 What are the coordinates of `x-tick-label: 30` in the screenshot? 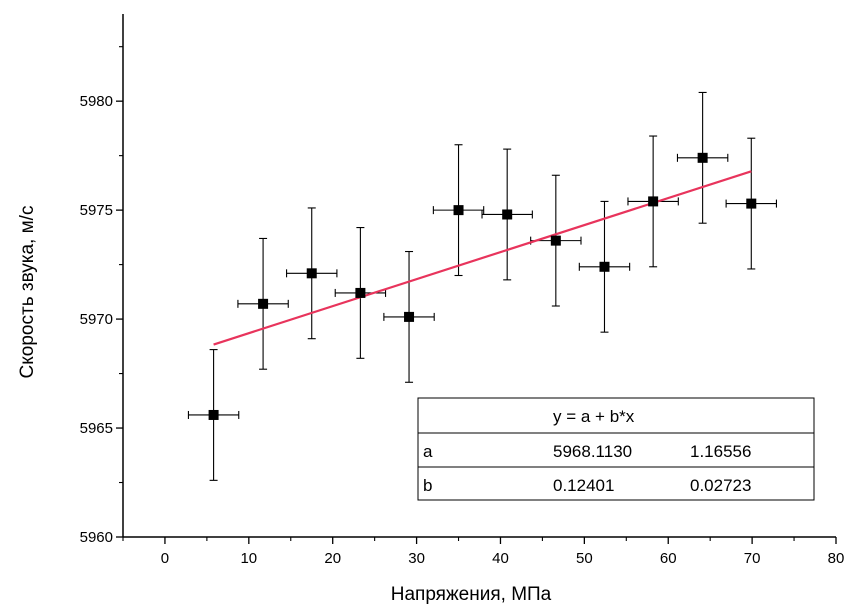 It's located at (416, 558).